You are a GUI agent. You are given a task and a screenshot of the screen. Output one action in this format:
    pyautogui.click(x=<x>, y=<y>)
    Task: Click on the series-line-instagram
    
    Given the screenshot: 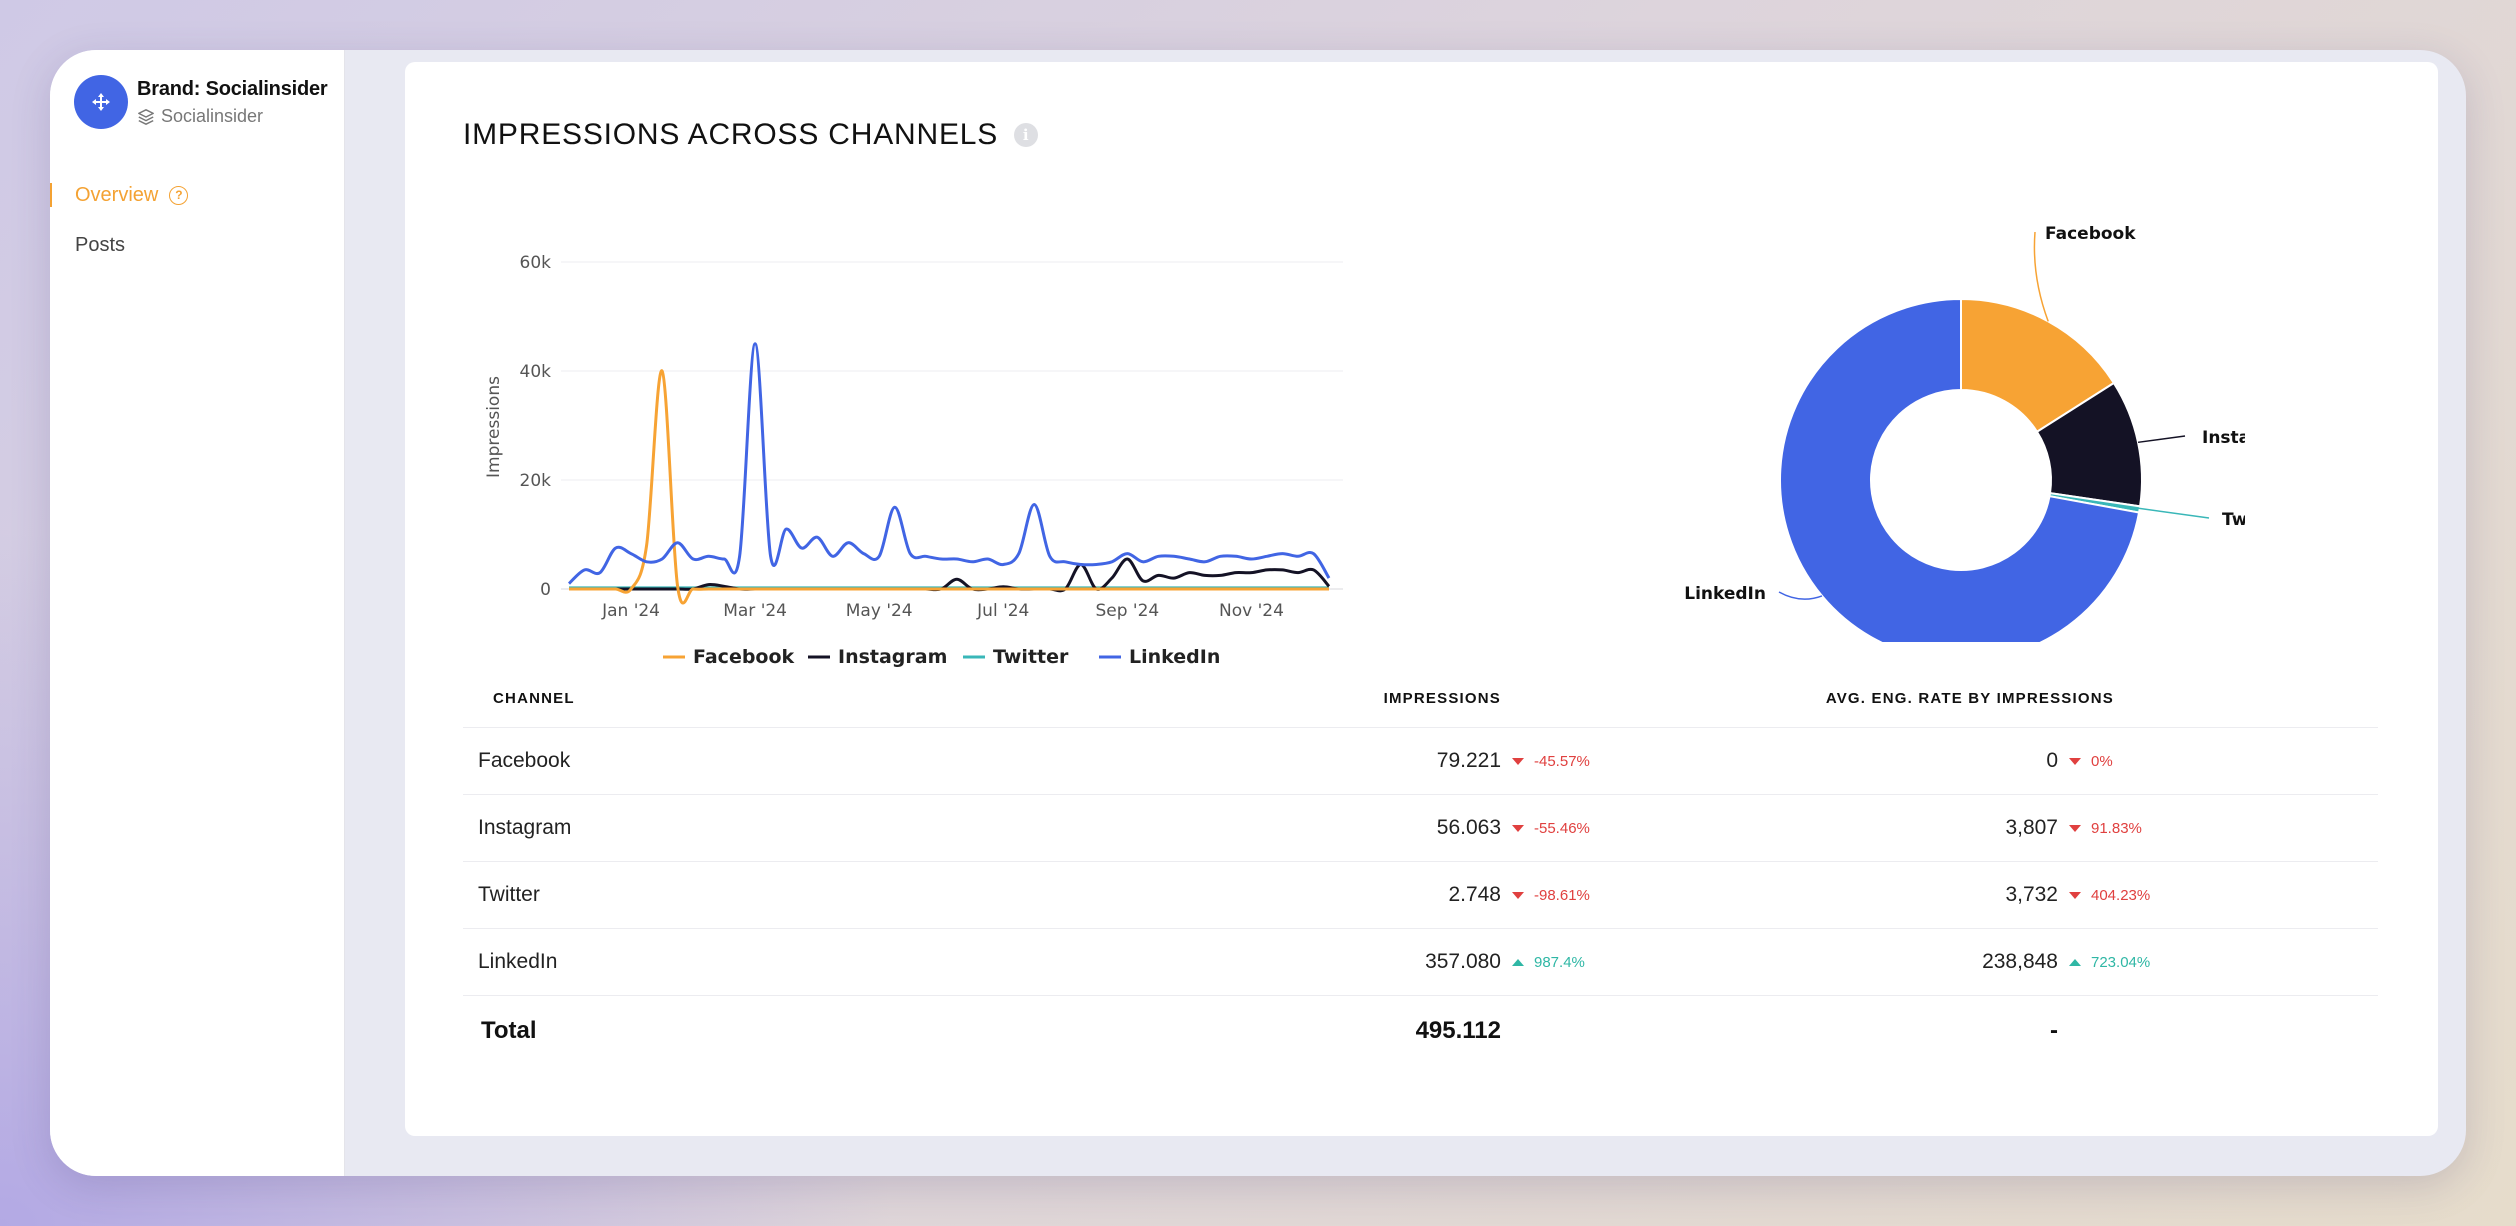 What is the action you would take?
    pyautogui.click(x=950, y=575)
    